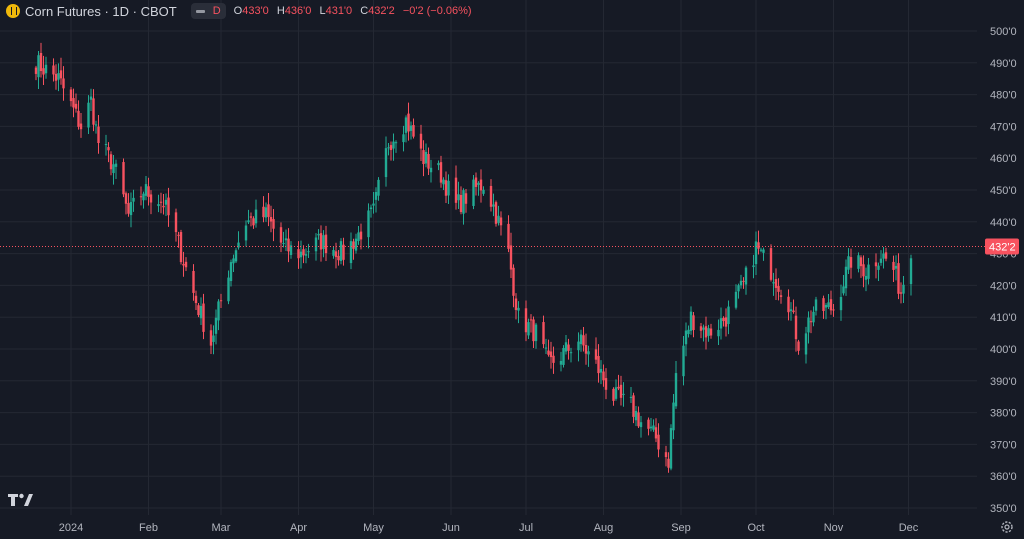  I want to click on last-price-label: 432'2, so click(1002, 247).